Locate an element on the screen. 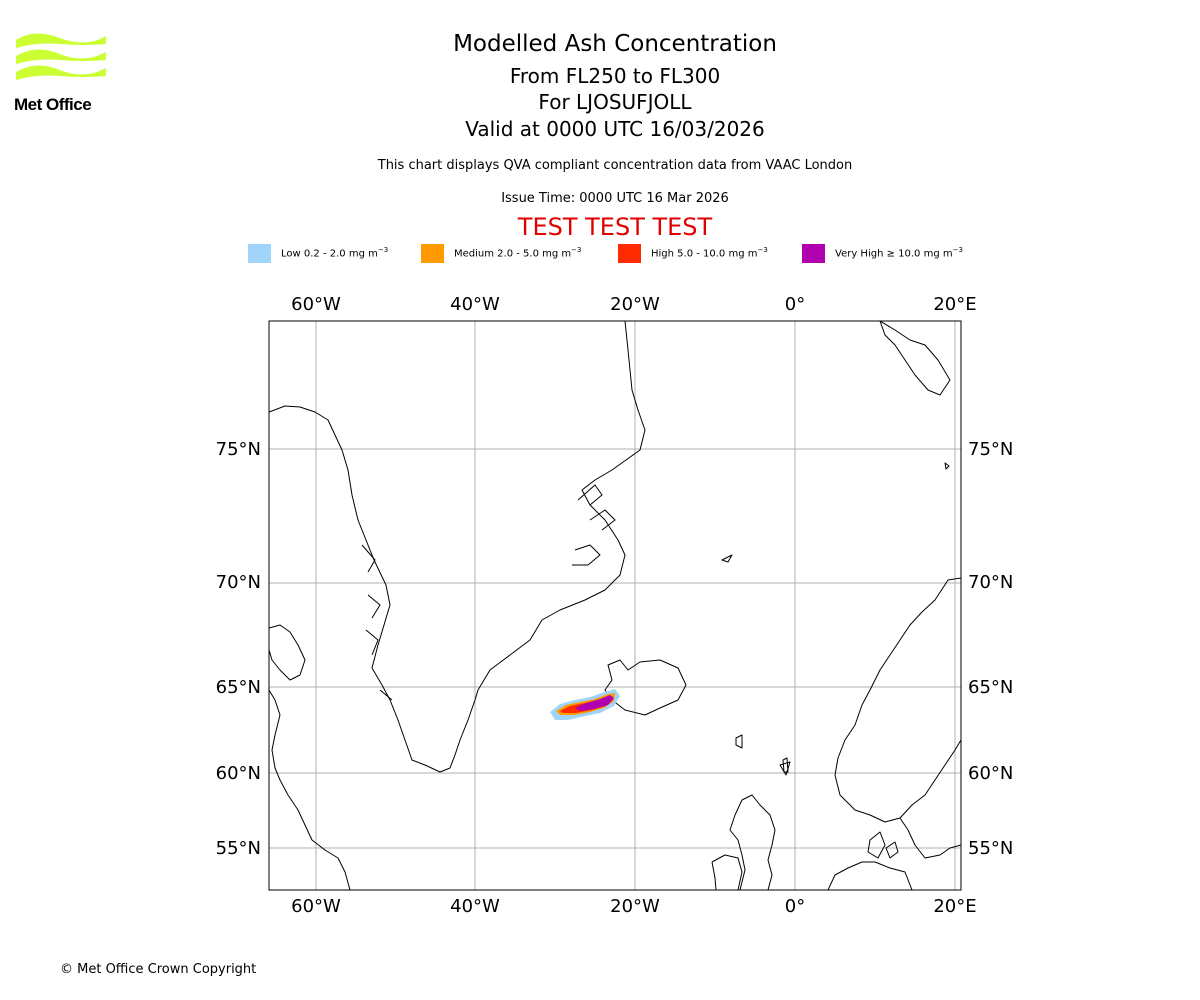  legend-swatch-high is located at coordinates (629, 253).